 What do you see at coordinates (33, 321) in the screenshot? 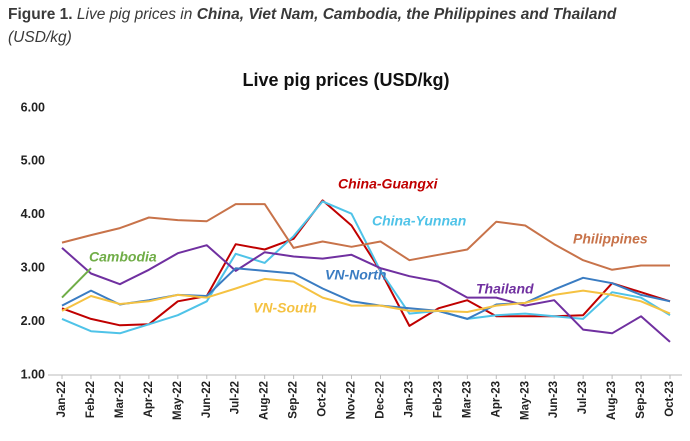
I see `y-tick-label: 2.00` at bounding box center [33, 321].